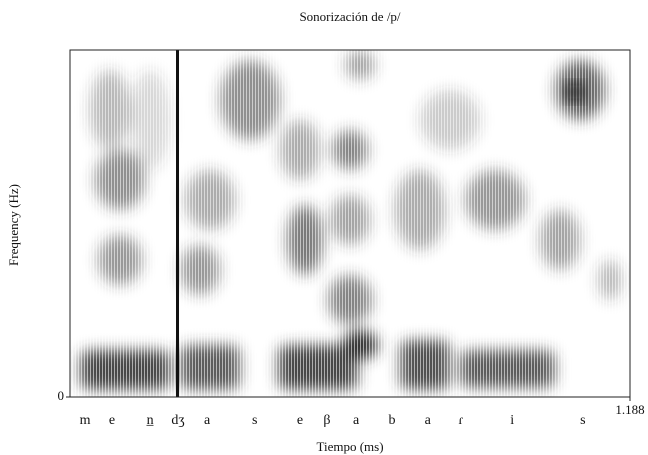  What do you see at coordinates (512, 420) in the screenshot?
I see `segment-label: i` at bounding box center [512, 420].